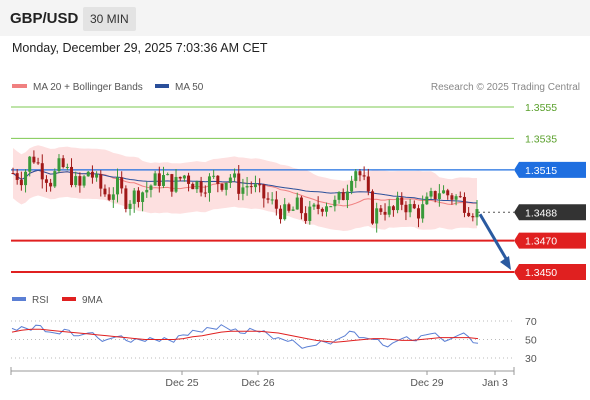 The image size is (590, 400). I want to click on level-label-current: 1.3488, so click(541, 213).